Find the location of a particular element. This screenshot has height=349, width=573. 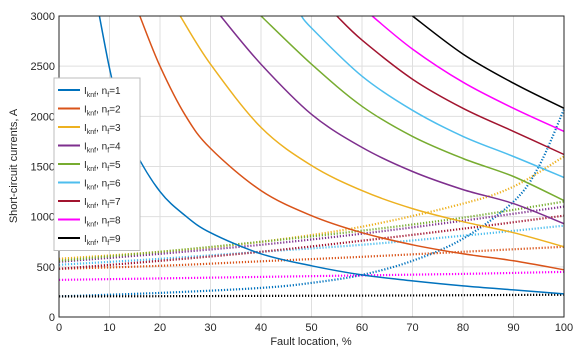

series-line-nf8 is located at coordinates (468, 74).